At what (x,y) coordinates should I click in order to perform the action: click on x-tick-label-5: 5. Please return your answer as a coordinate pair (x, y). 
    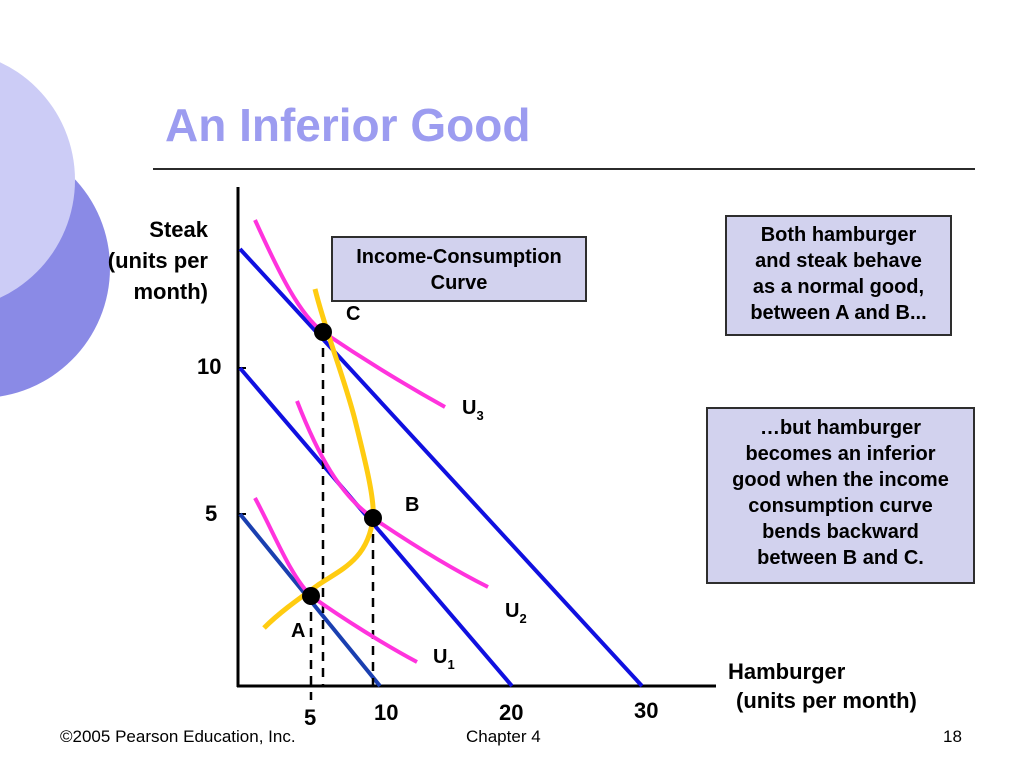
    Looking at the image, I should click on (310, 717).